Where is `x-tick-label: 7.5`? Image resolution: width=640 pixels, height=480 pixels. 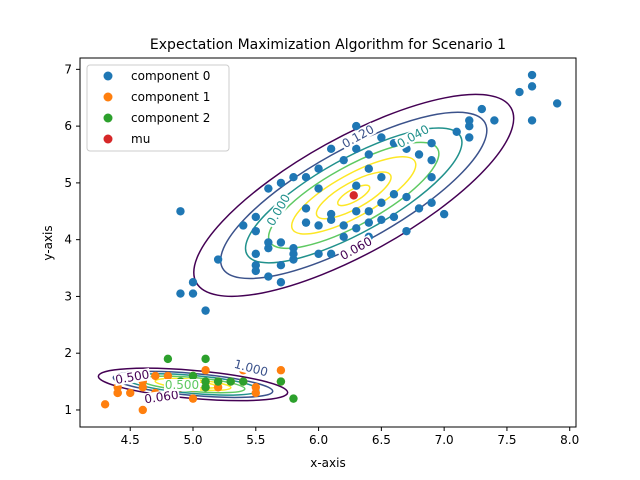
x-tick-label: 7.5 is located at coordinates (506, 440).